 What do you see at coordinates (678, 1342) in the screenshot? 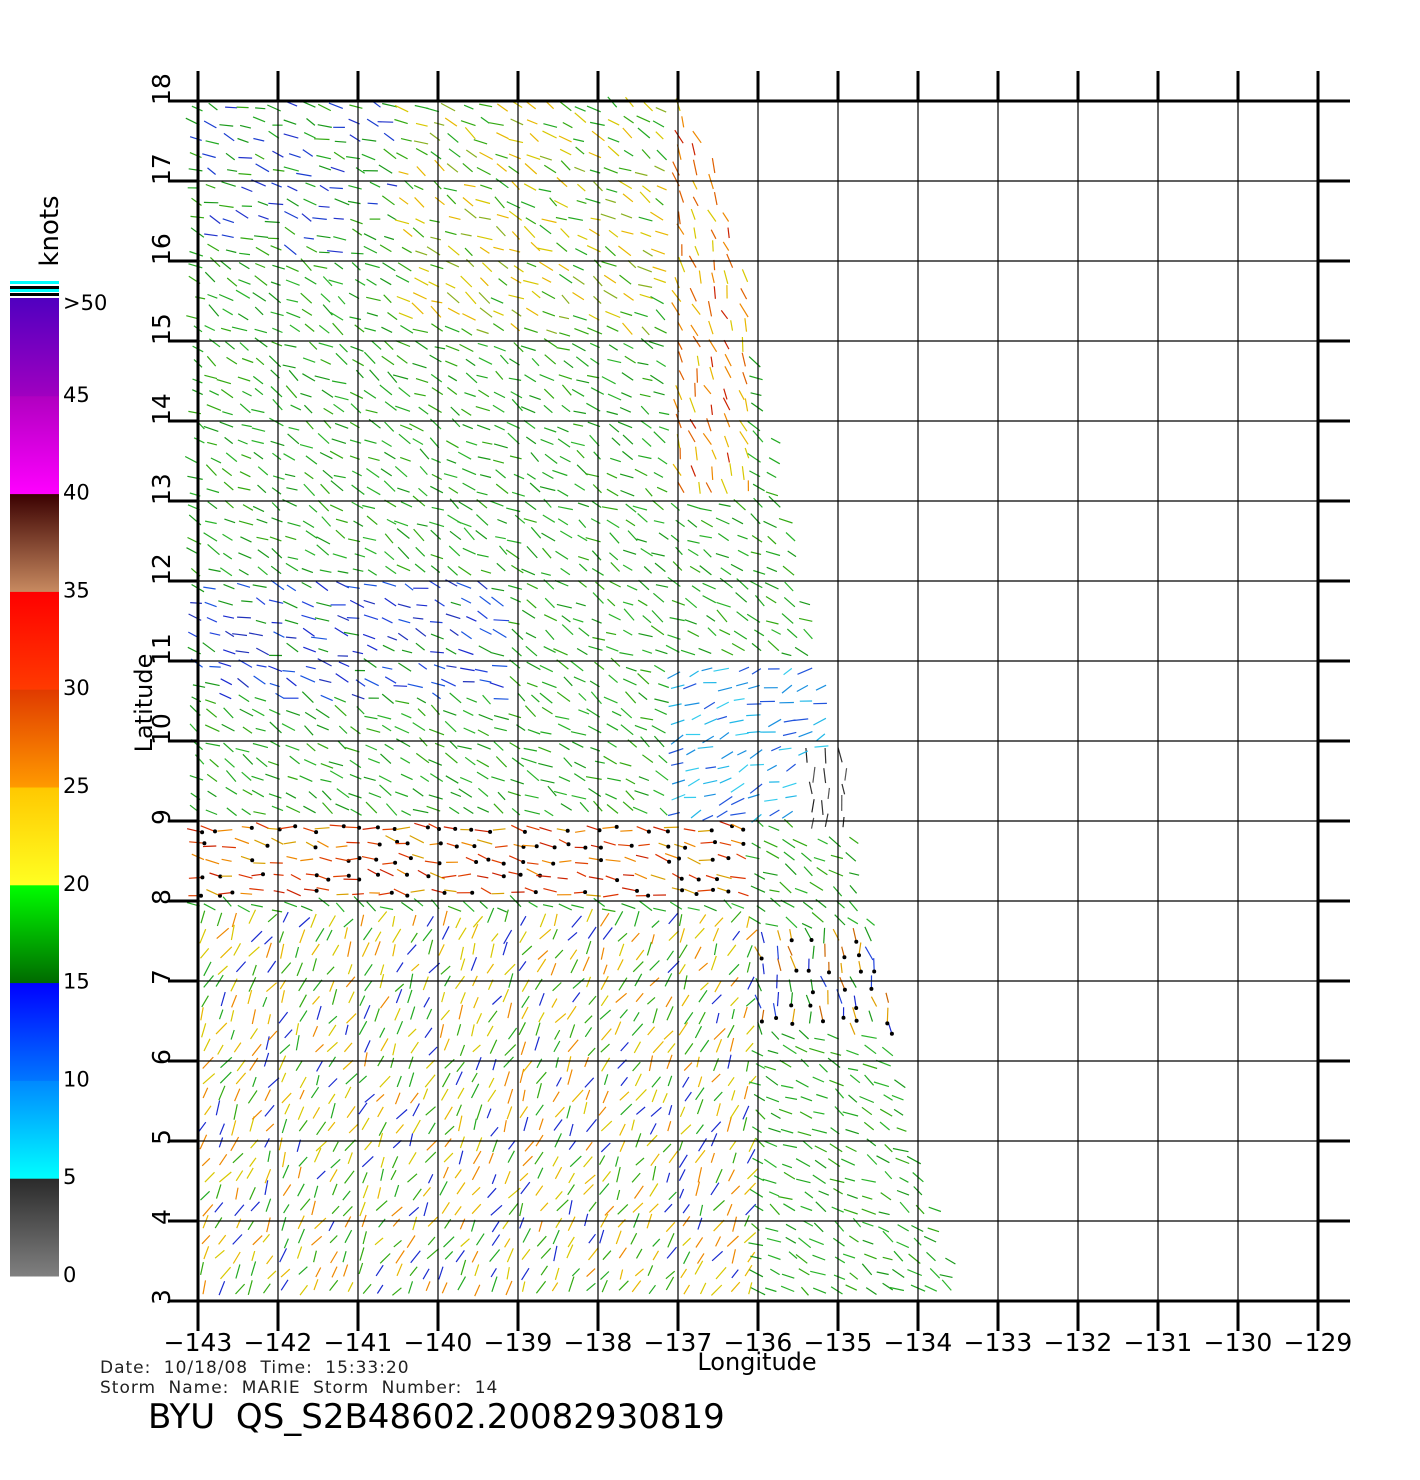
I see `x-tick-label: −137` at bounding box center [678, 1342].